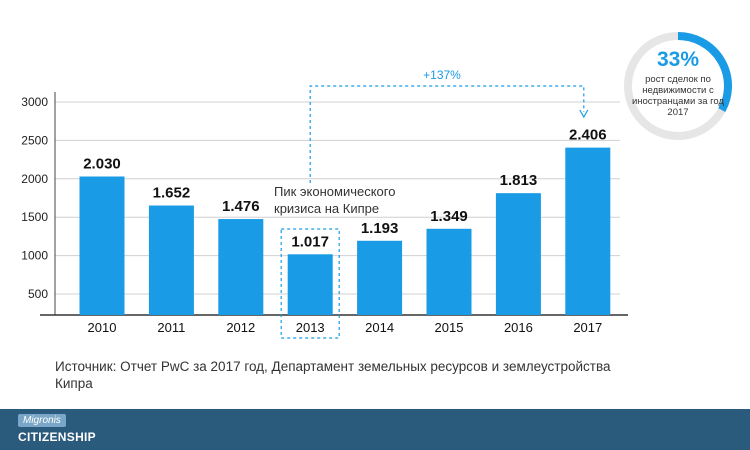 This screenshot has width=750, height=450. Describe the element at coordinates (334, 191) in the screenshot. I see `annotation-line-1: Пик экономического` at that location.